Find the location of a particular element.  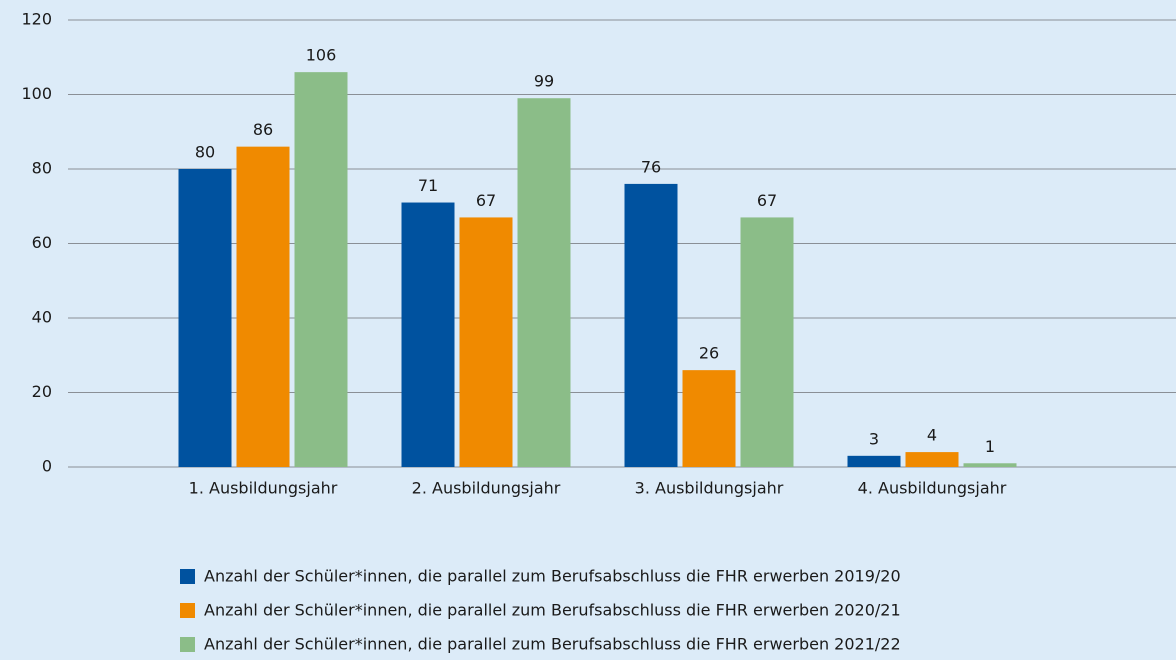

x-tick-label: 3. Ausbildungsjahr is located at coordinates (709, 488).